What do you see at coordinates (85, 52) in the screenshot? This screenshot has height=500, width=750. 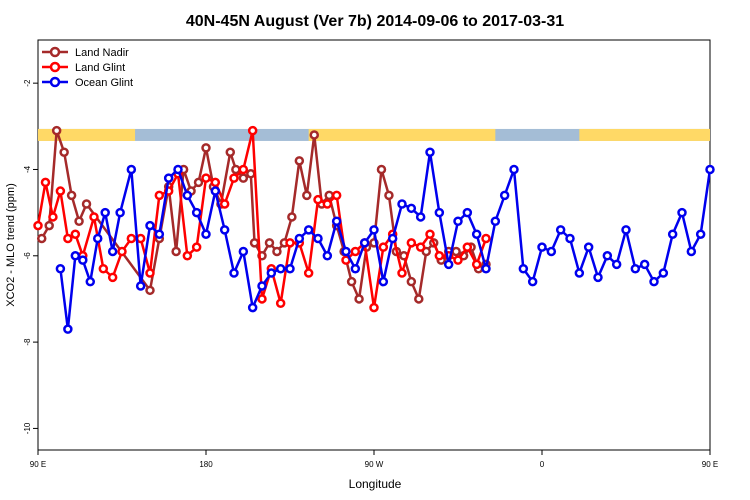 I see `legend-item: Land Nadir` at bounding box center [85, 52].